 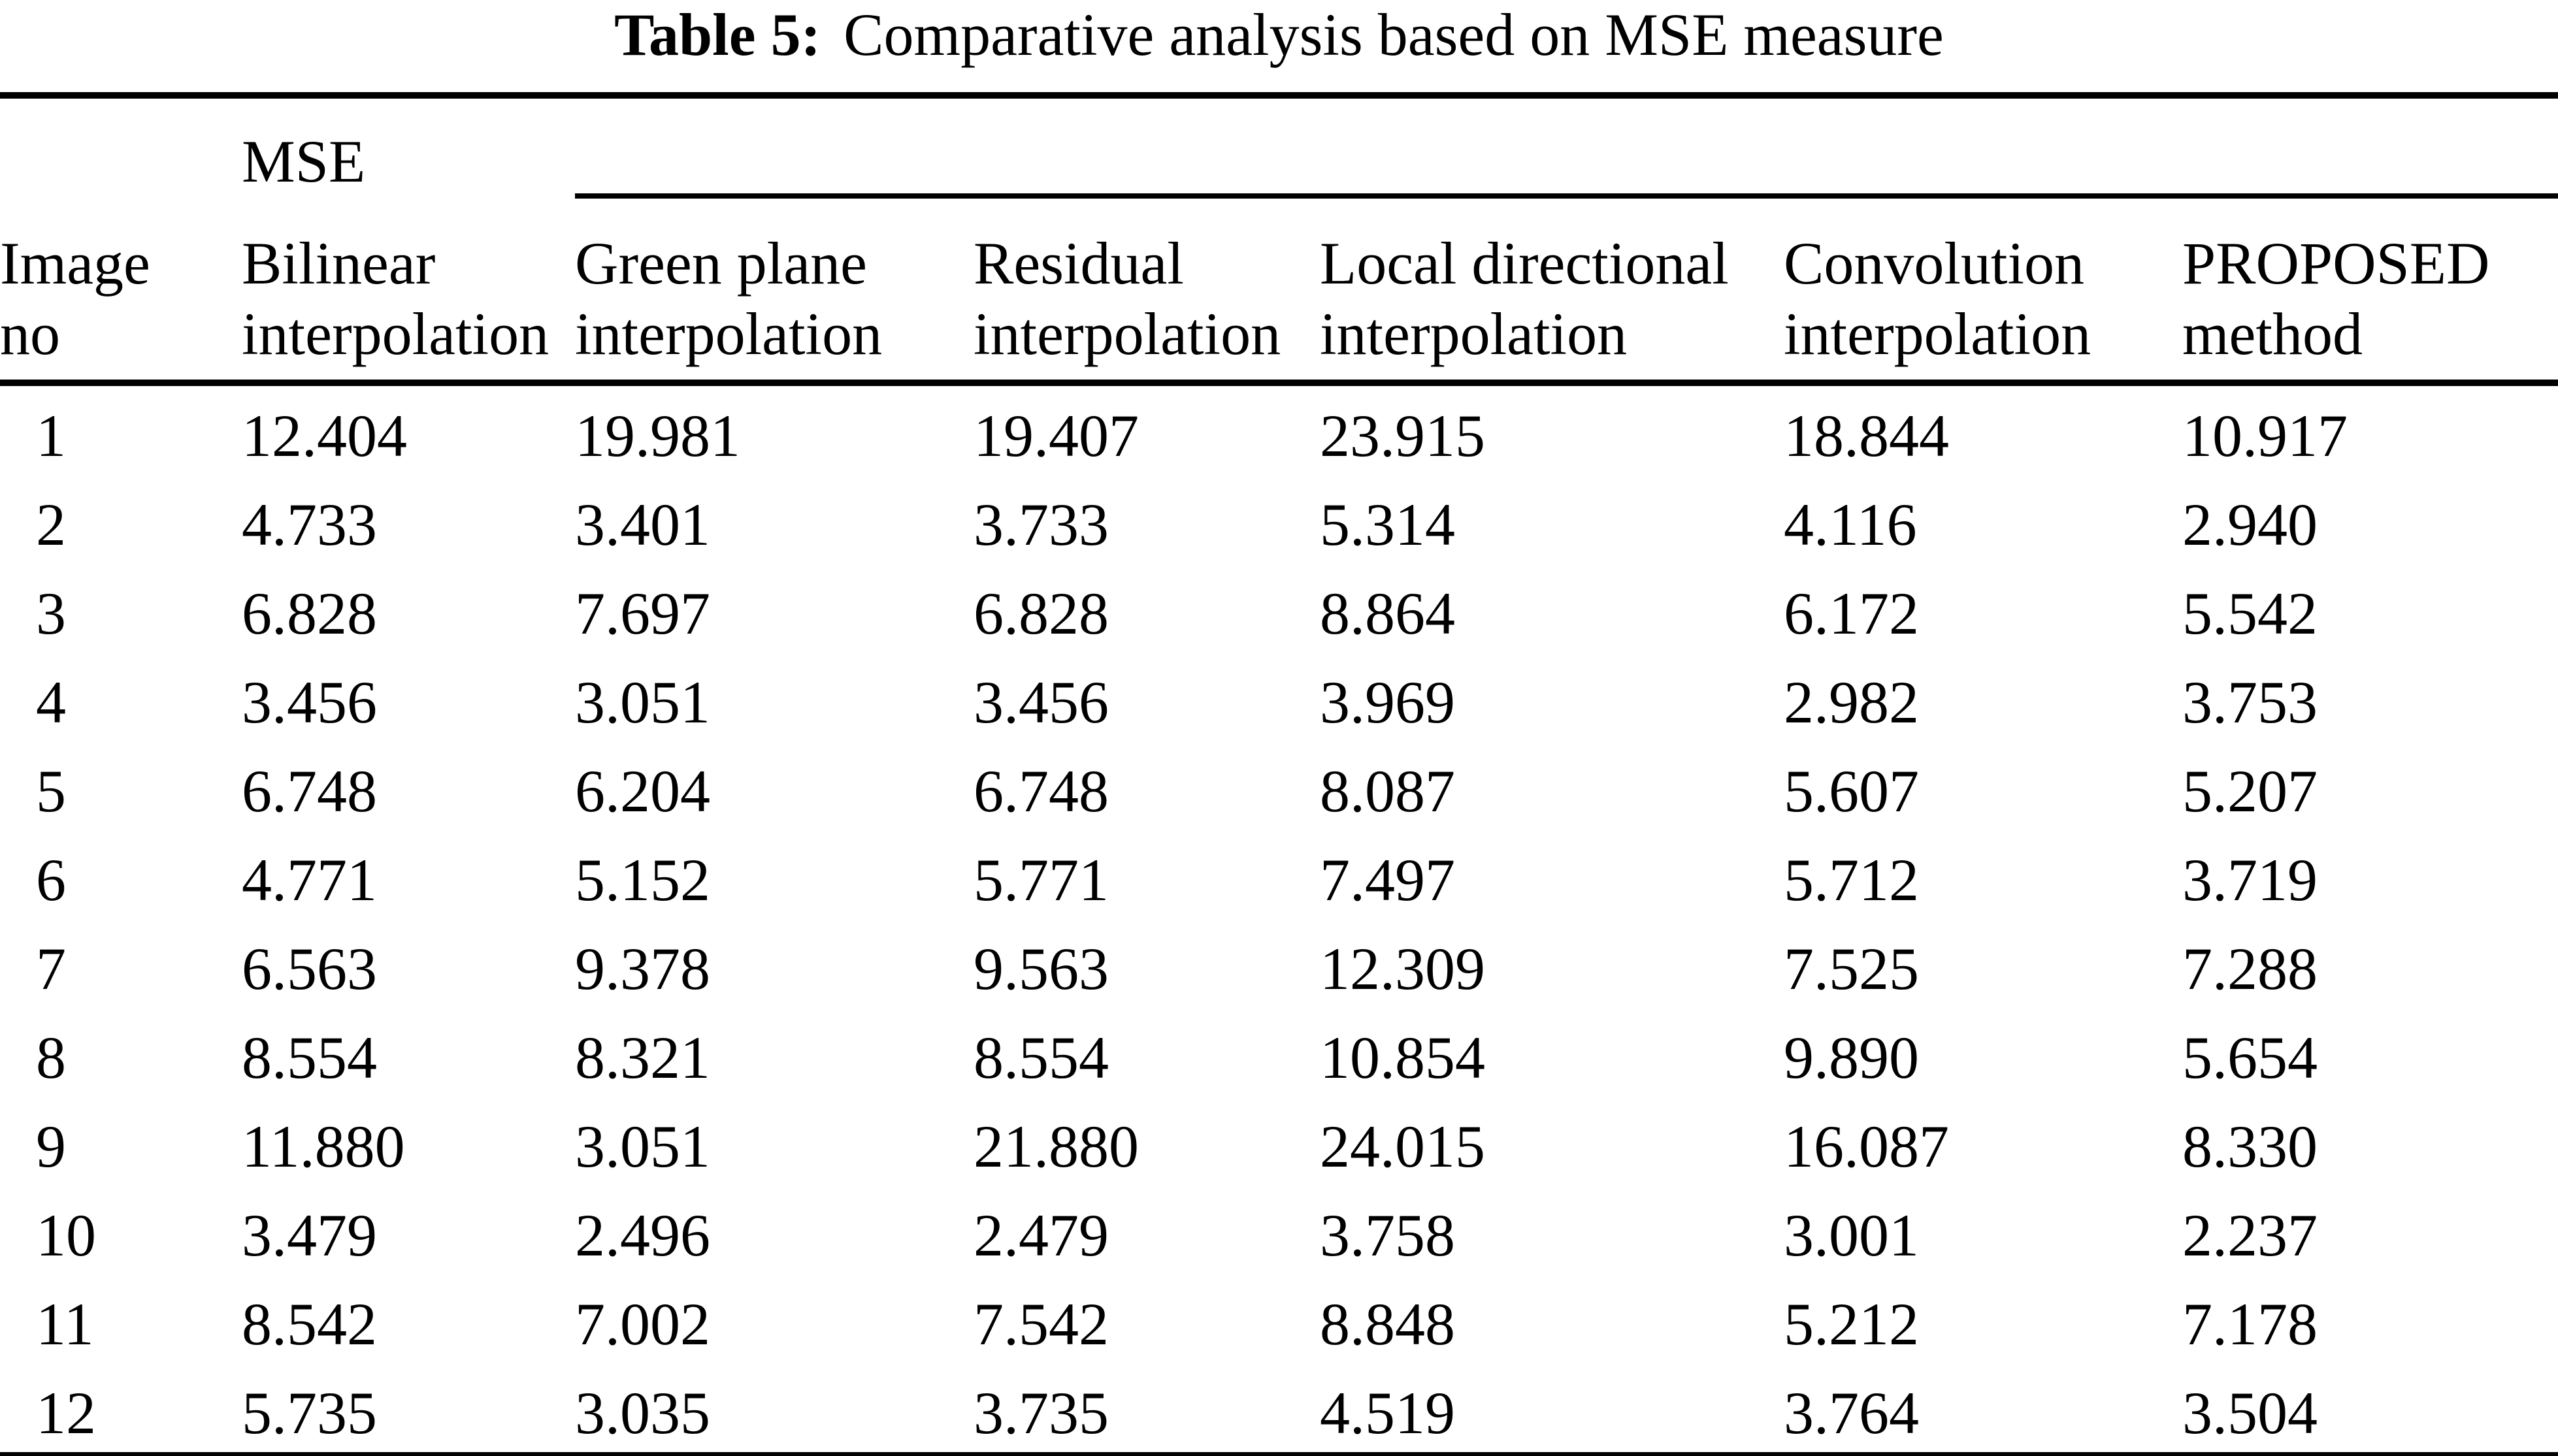 I want to click on cell-mse-value: 9.378, so click(x=643, y=969).